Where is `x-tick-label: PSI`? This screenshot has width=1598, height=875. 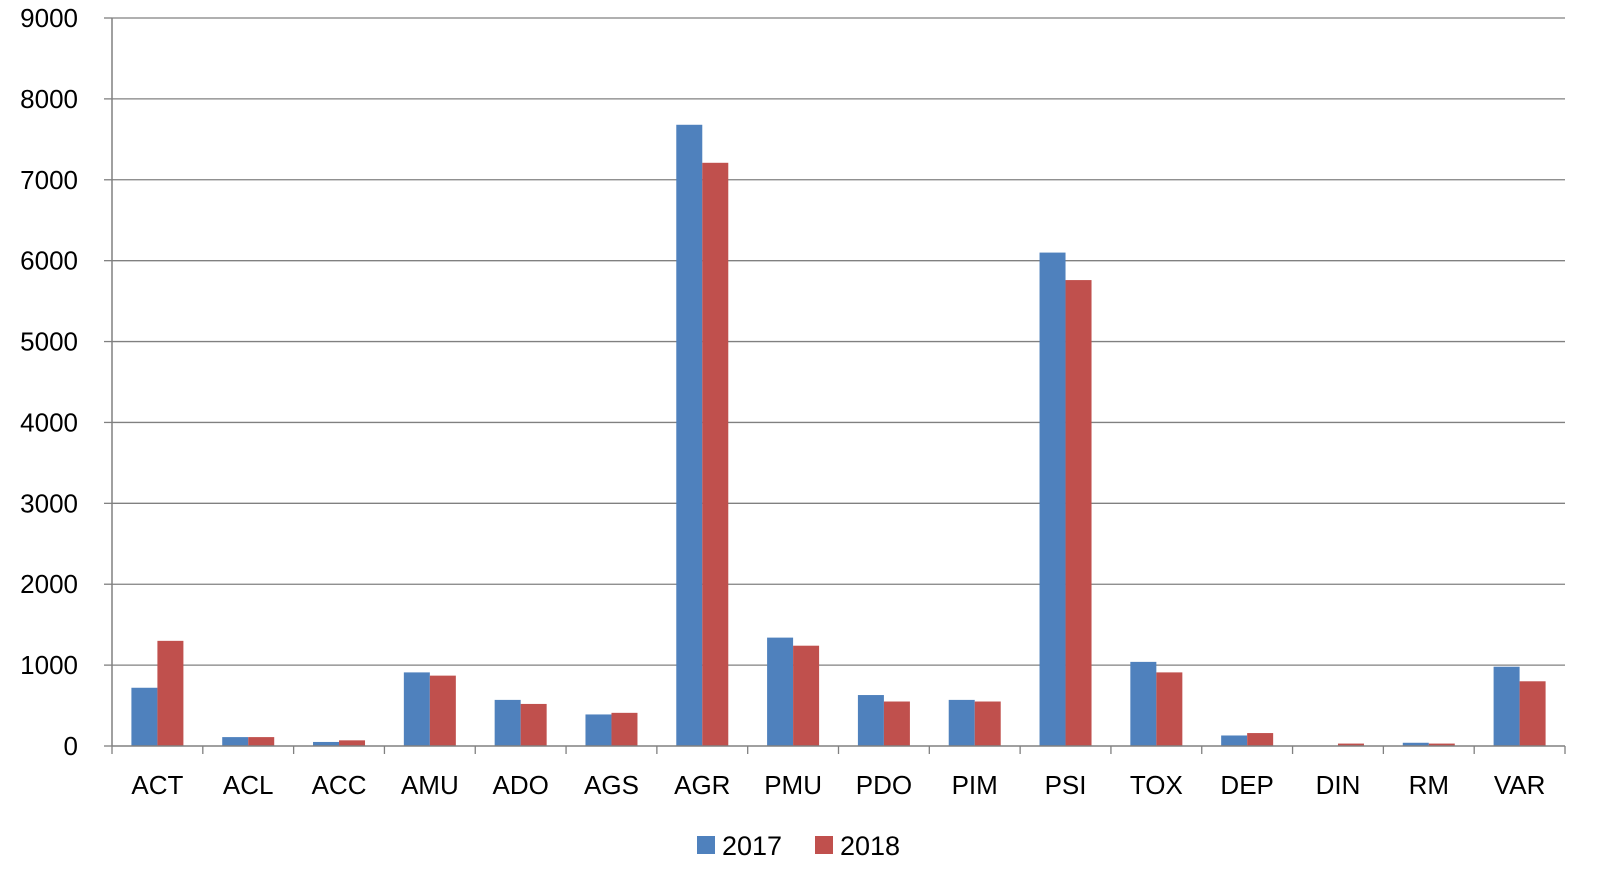
x-tick-label: PSI is located at coordinates (1066, 785).